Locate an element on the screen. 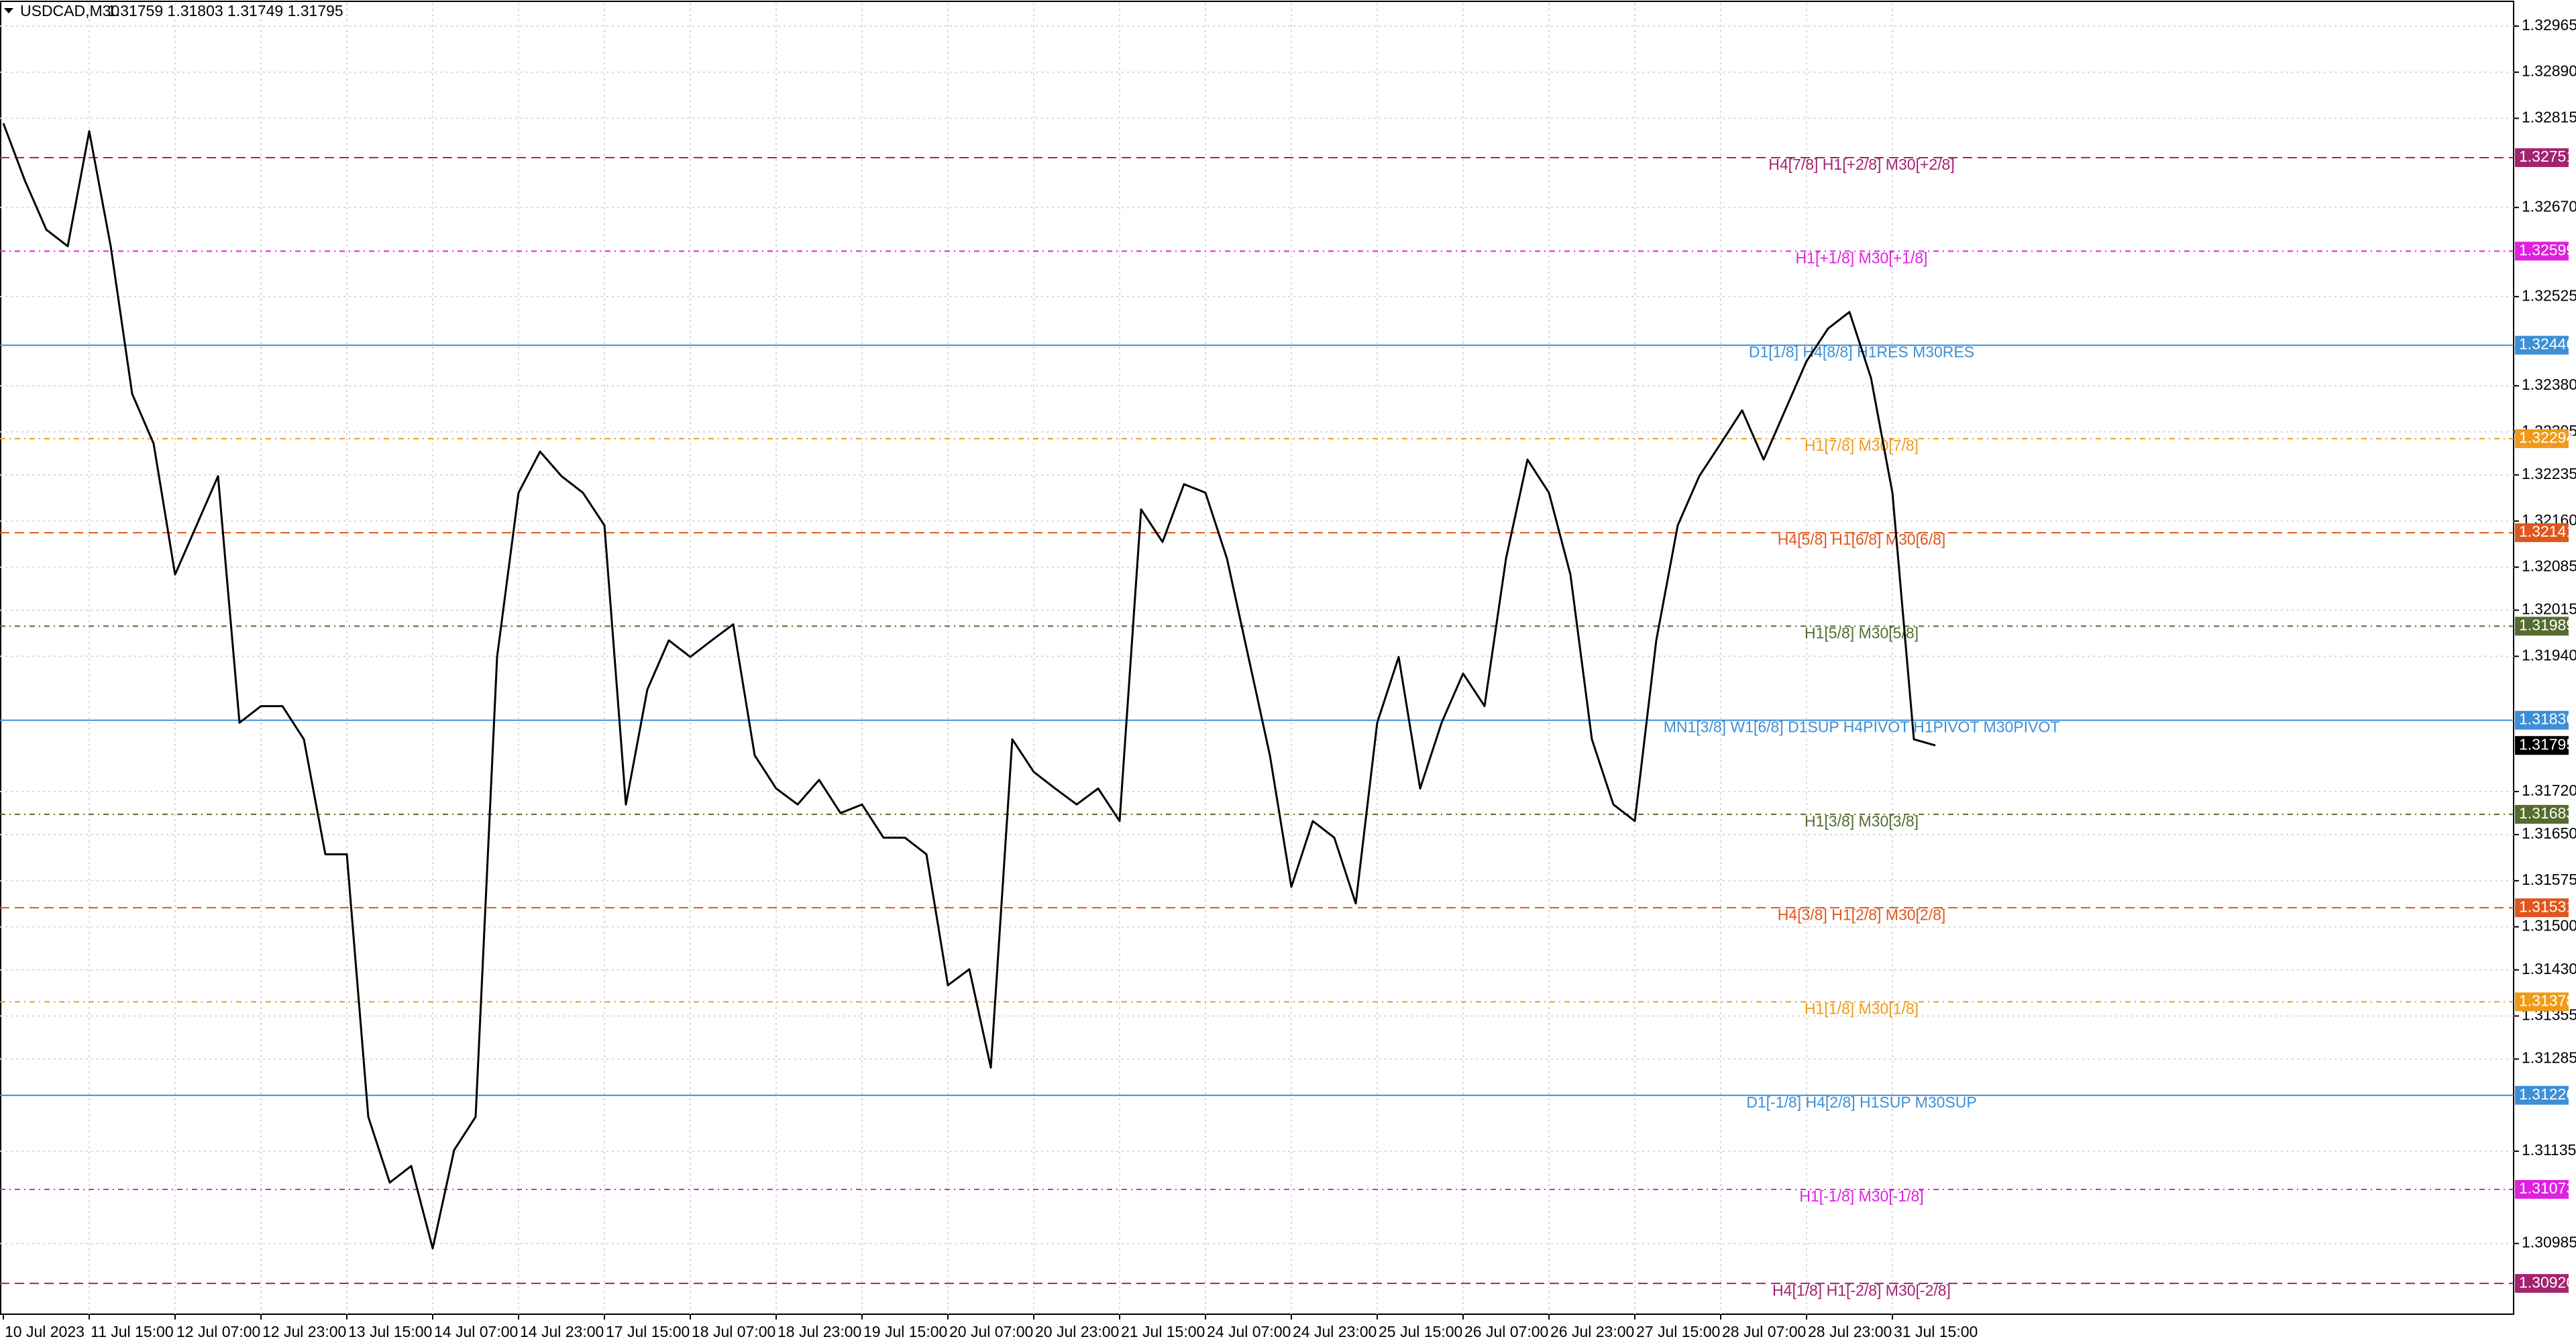 The image size is (2576, 1339). y-tick-label: 1.31135 is located at coordinates (2549, 1150).